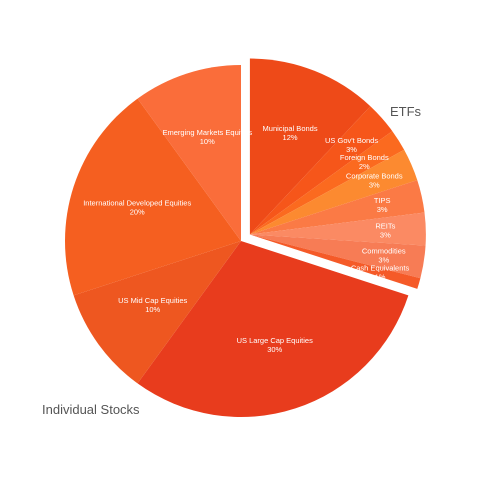  Describe the element at coordinates (364, 166) in the screenshot. I see `slice-pct-foreign-bonds: 2%` at that location.